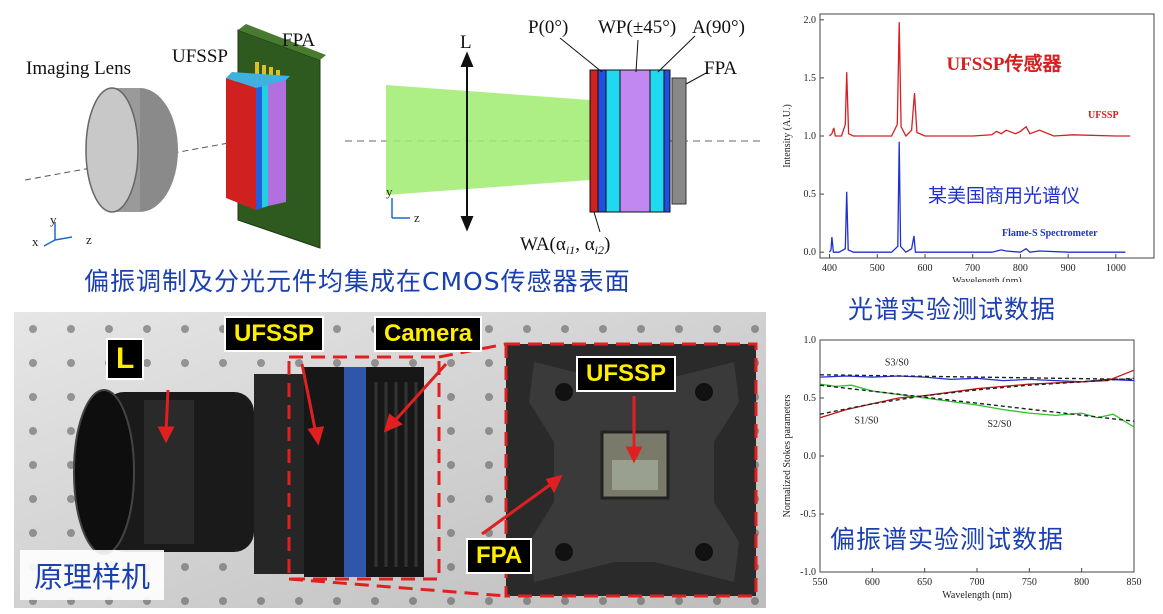 This screenshot has width=1163, height=614. Describe the element at coordinates (602, 141) in the screenshot. I see `p-layer` at that location.